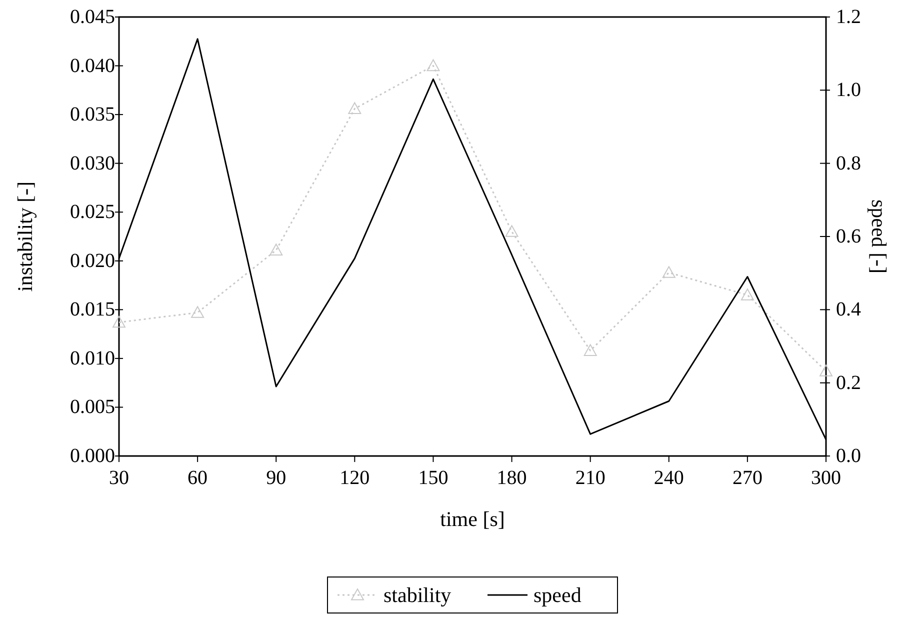 The width and height of the screenshot is (910, 625). Describe the element at coordinates (92, 407) in the screenshot. I see `y-tick-label: 0.005` at that location.